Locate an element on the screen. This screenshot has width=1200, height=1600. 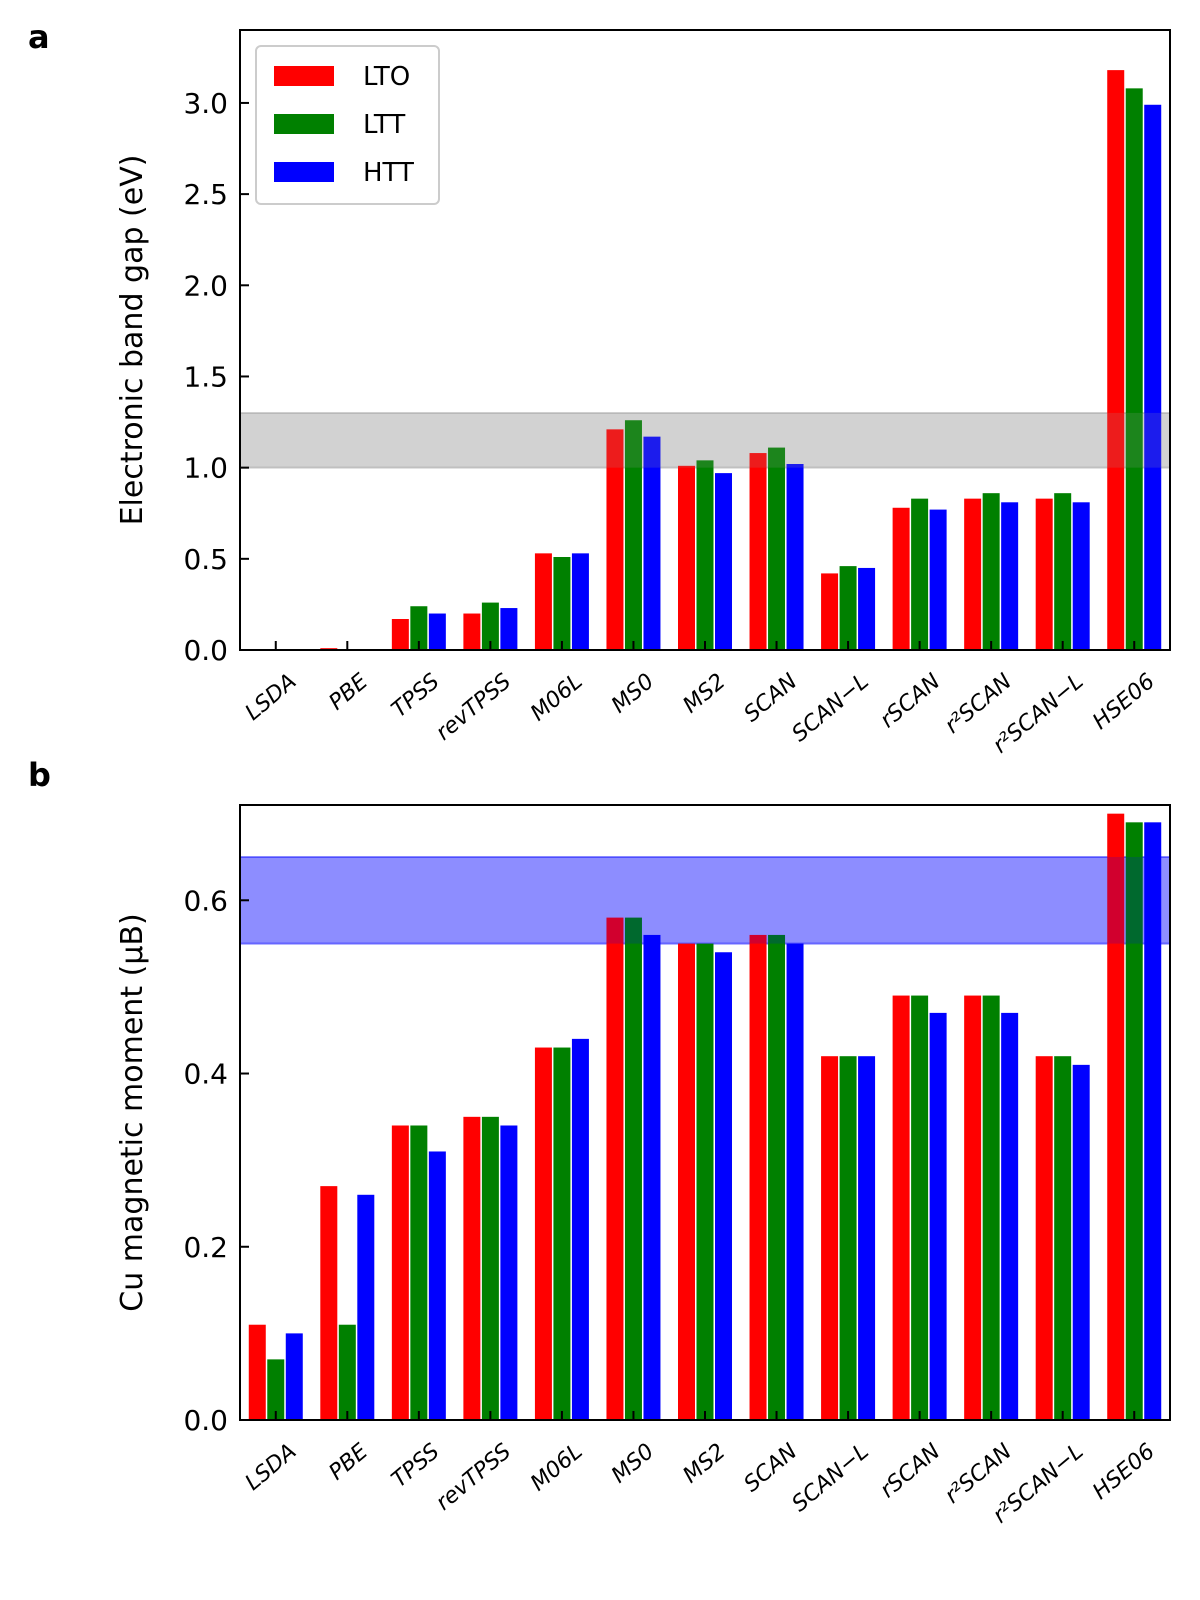
x-category-label: revTPSS is located at coordinates (473, 1477).